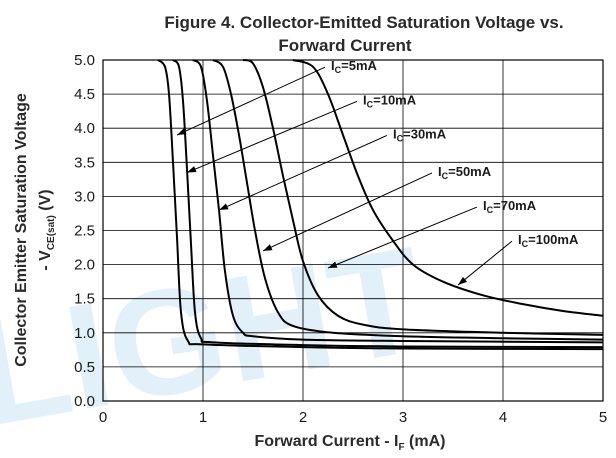  What do you see at coordinates (353, 417) in the screenshot?
I see `x-axis-ticks: 0 1 2 3 4 5` at bounding box center [353, 417].